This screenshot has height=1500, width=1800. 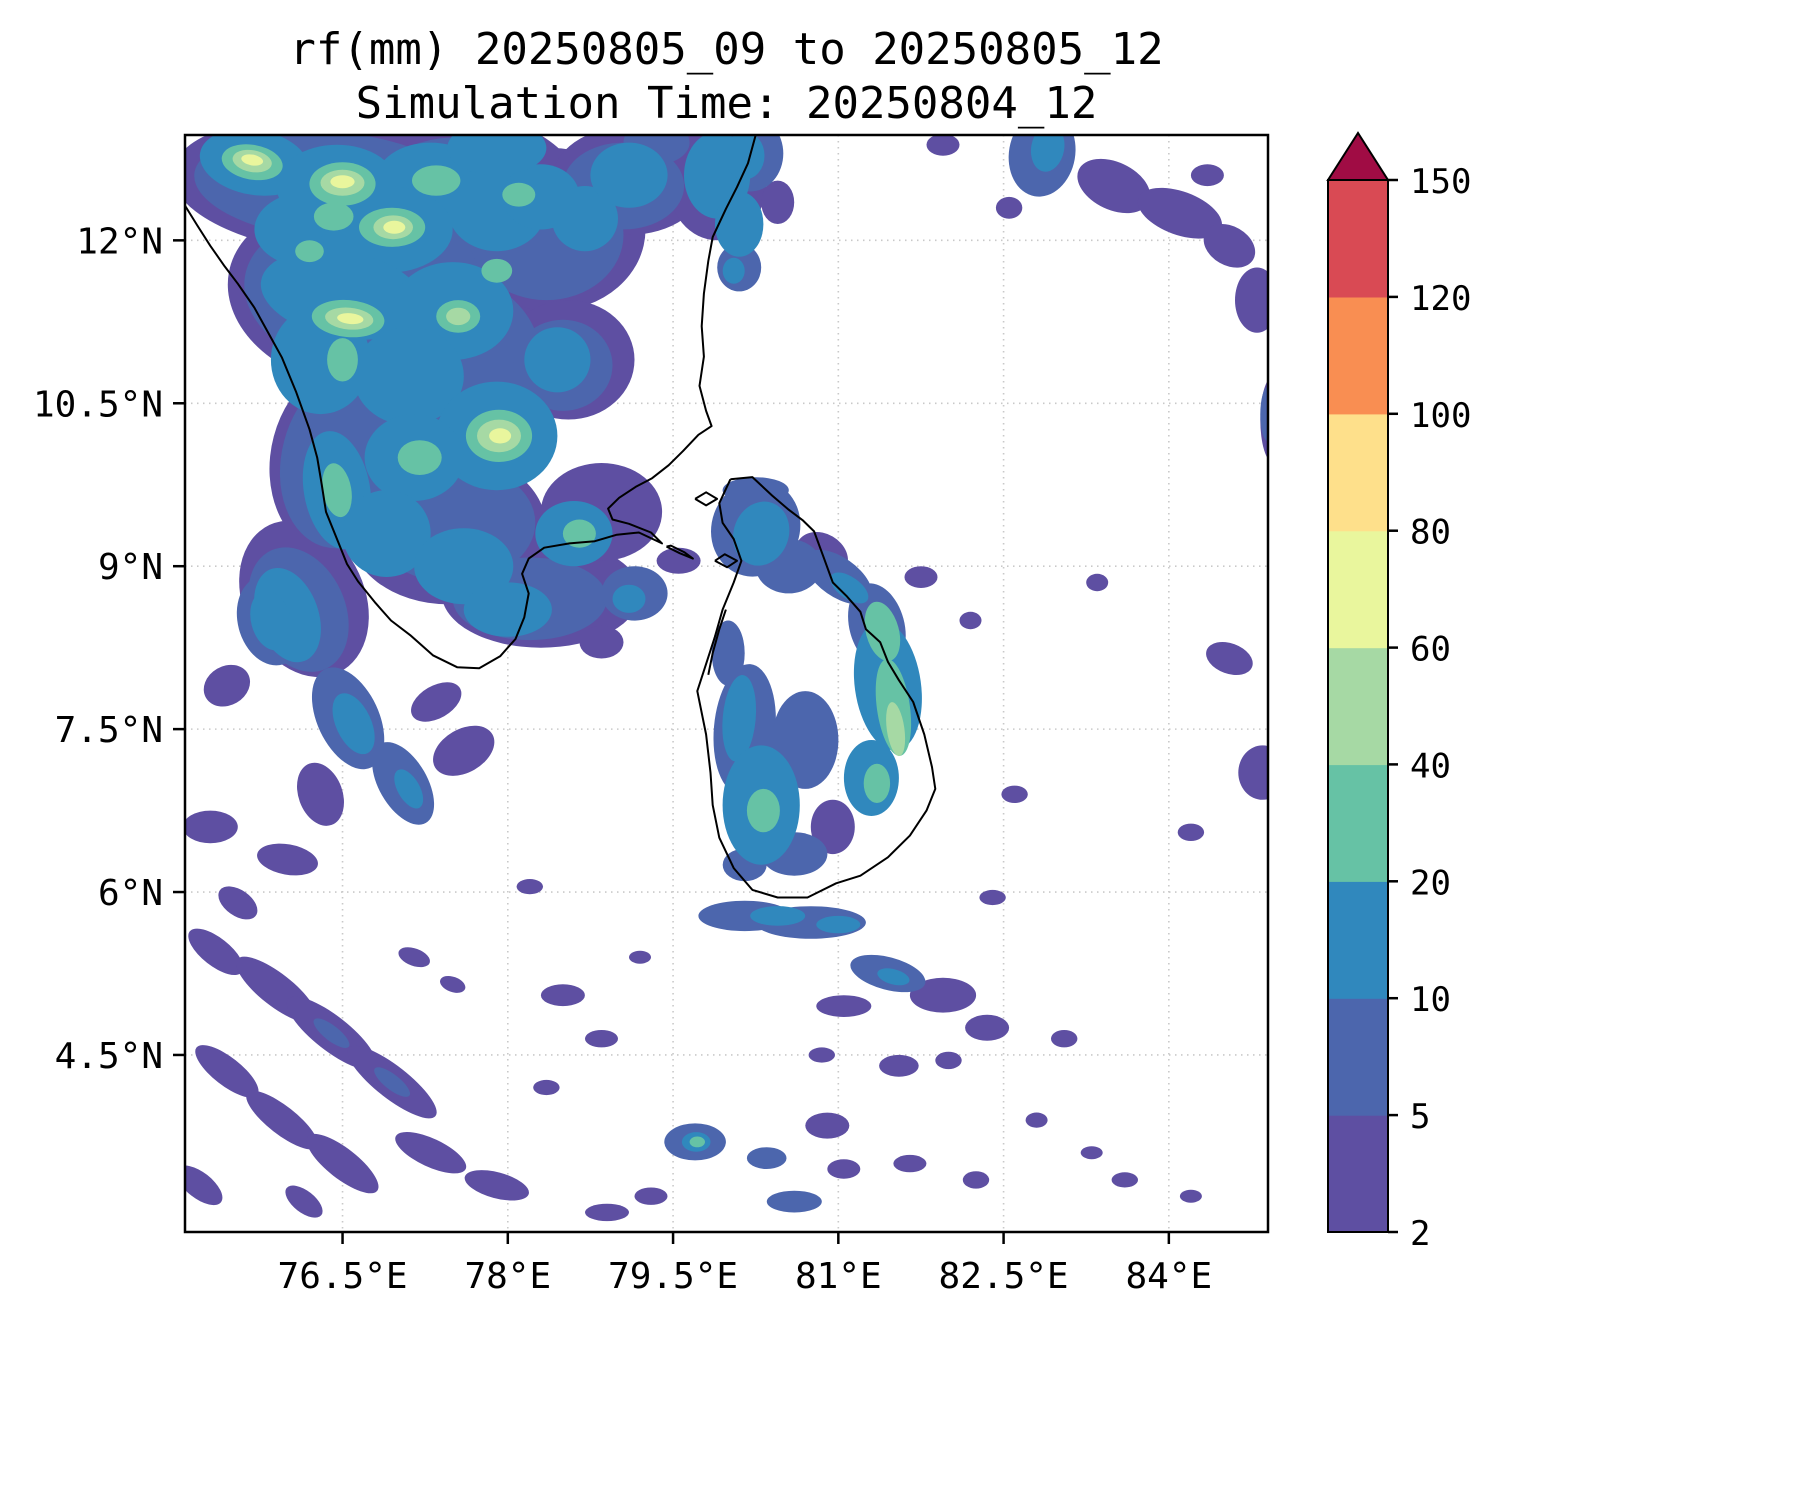 I want to click on colorbar-tick-label: 2, so click(x=1420, y=1234).